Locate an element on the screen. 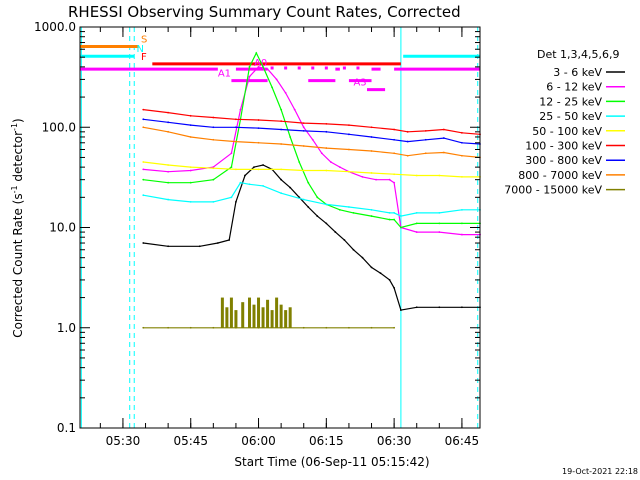 Image resolution: width=640 pixels, height=480 pixels. legend-label-7: 800 - 7000 keV is located at coordinates (560, 175).